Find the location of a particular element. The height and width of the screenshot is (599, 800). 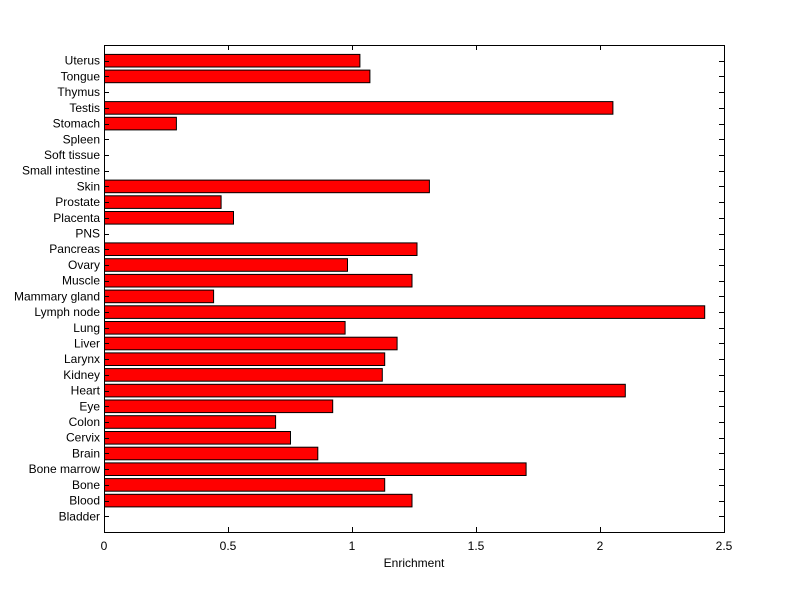

y-tick-label: Brain is located at coordinates (86, 453).